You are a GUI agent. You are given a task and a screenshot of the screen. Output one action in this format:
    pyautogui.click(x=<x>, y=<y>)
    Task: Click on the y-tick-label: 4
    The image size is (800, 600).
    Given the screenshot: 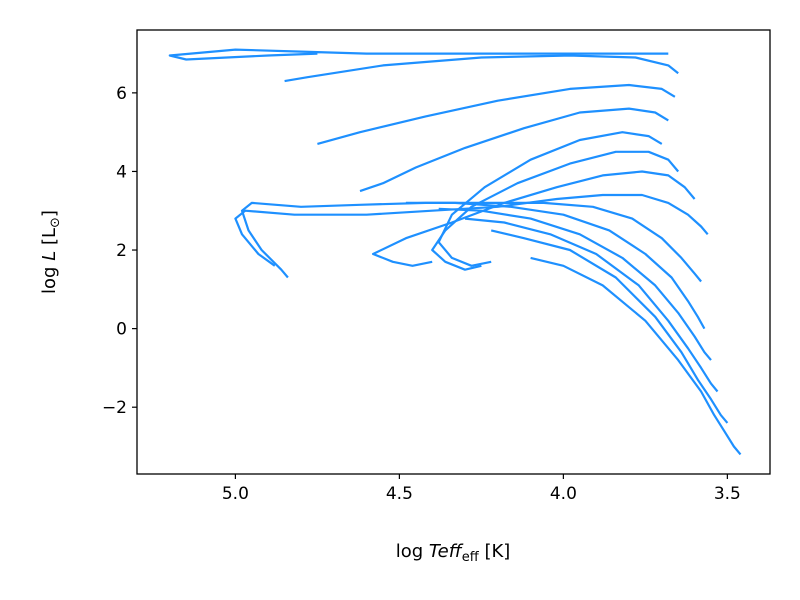 What is the action you would take?
    pyautogui.click(x=121, y=172)
    